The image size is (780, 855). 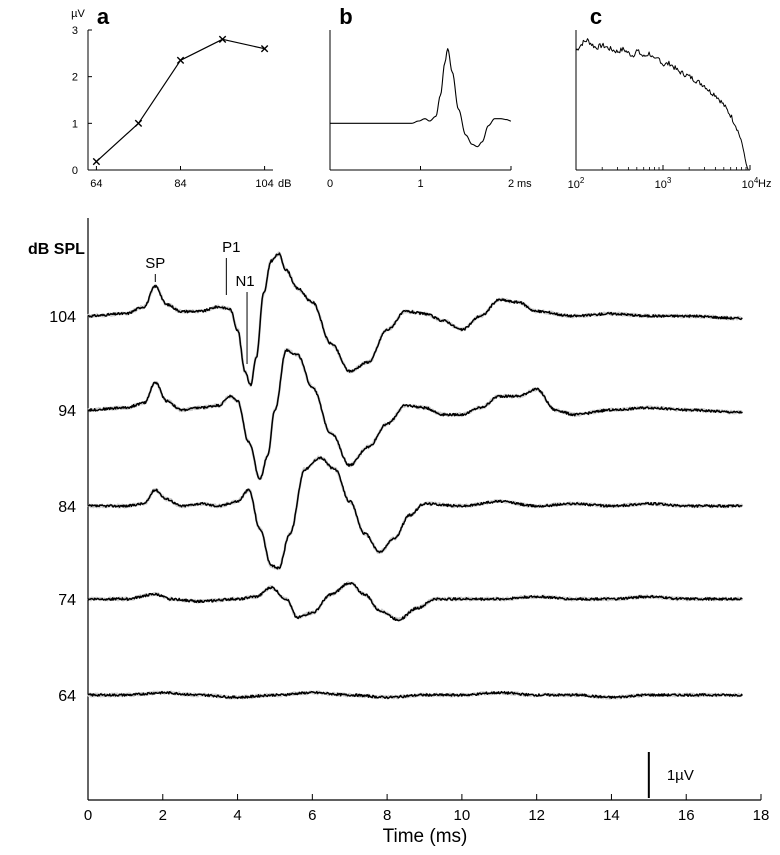 What do you see at coordinates (680, 775) in the screenshot?
I see `scale-bar-label: 1µV` at bounding box center [680, 775].